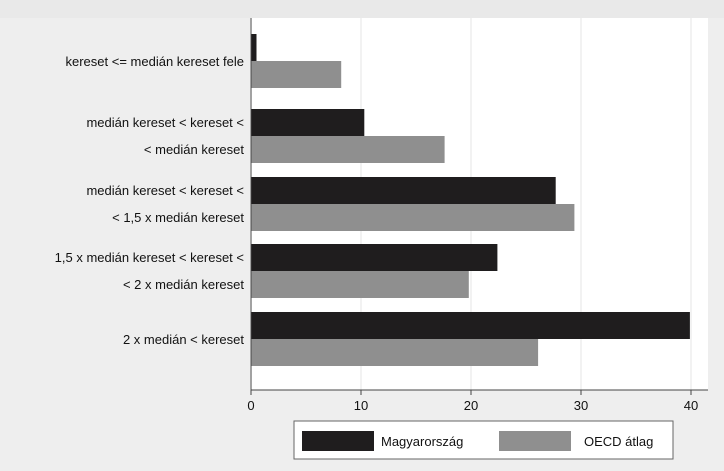 The width and height of the screenshot is (724, 471). I want to click on category-label: < medián kereset, so click(194, 149).